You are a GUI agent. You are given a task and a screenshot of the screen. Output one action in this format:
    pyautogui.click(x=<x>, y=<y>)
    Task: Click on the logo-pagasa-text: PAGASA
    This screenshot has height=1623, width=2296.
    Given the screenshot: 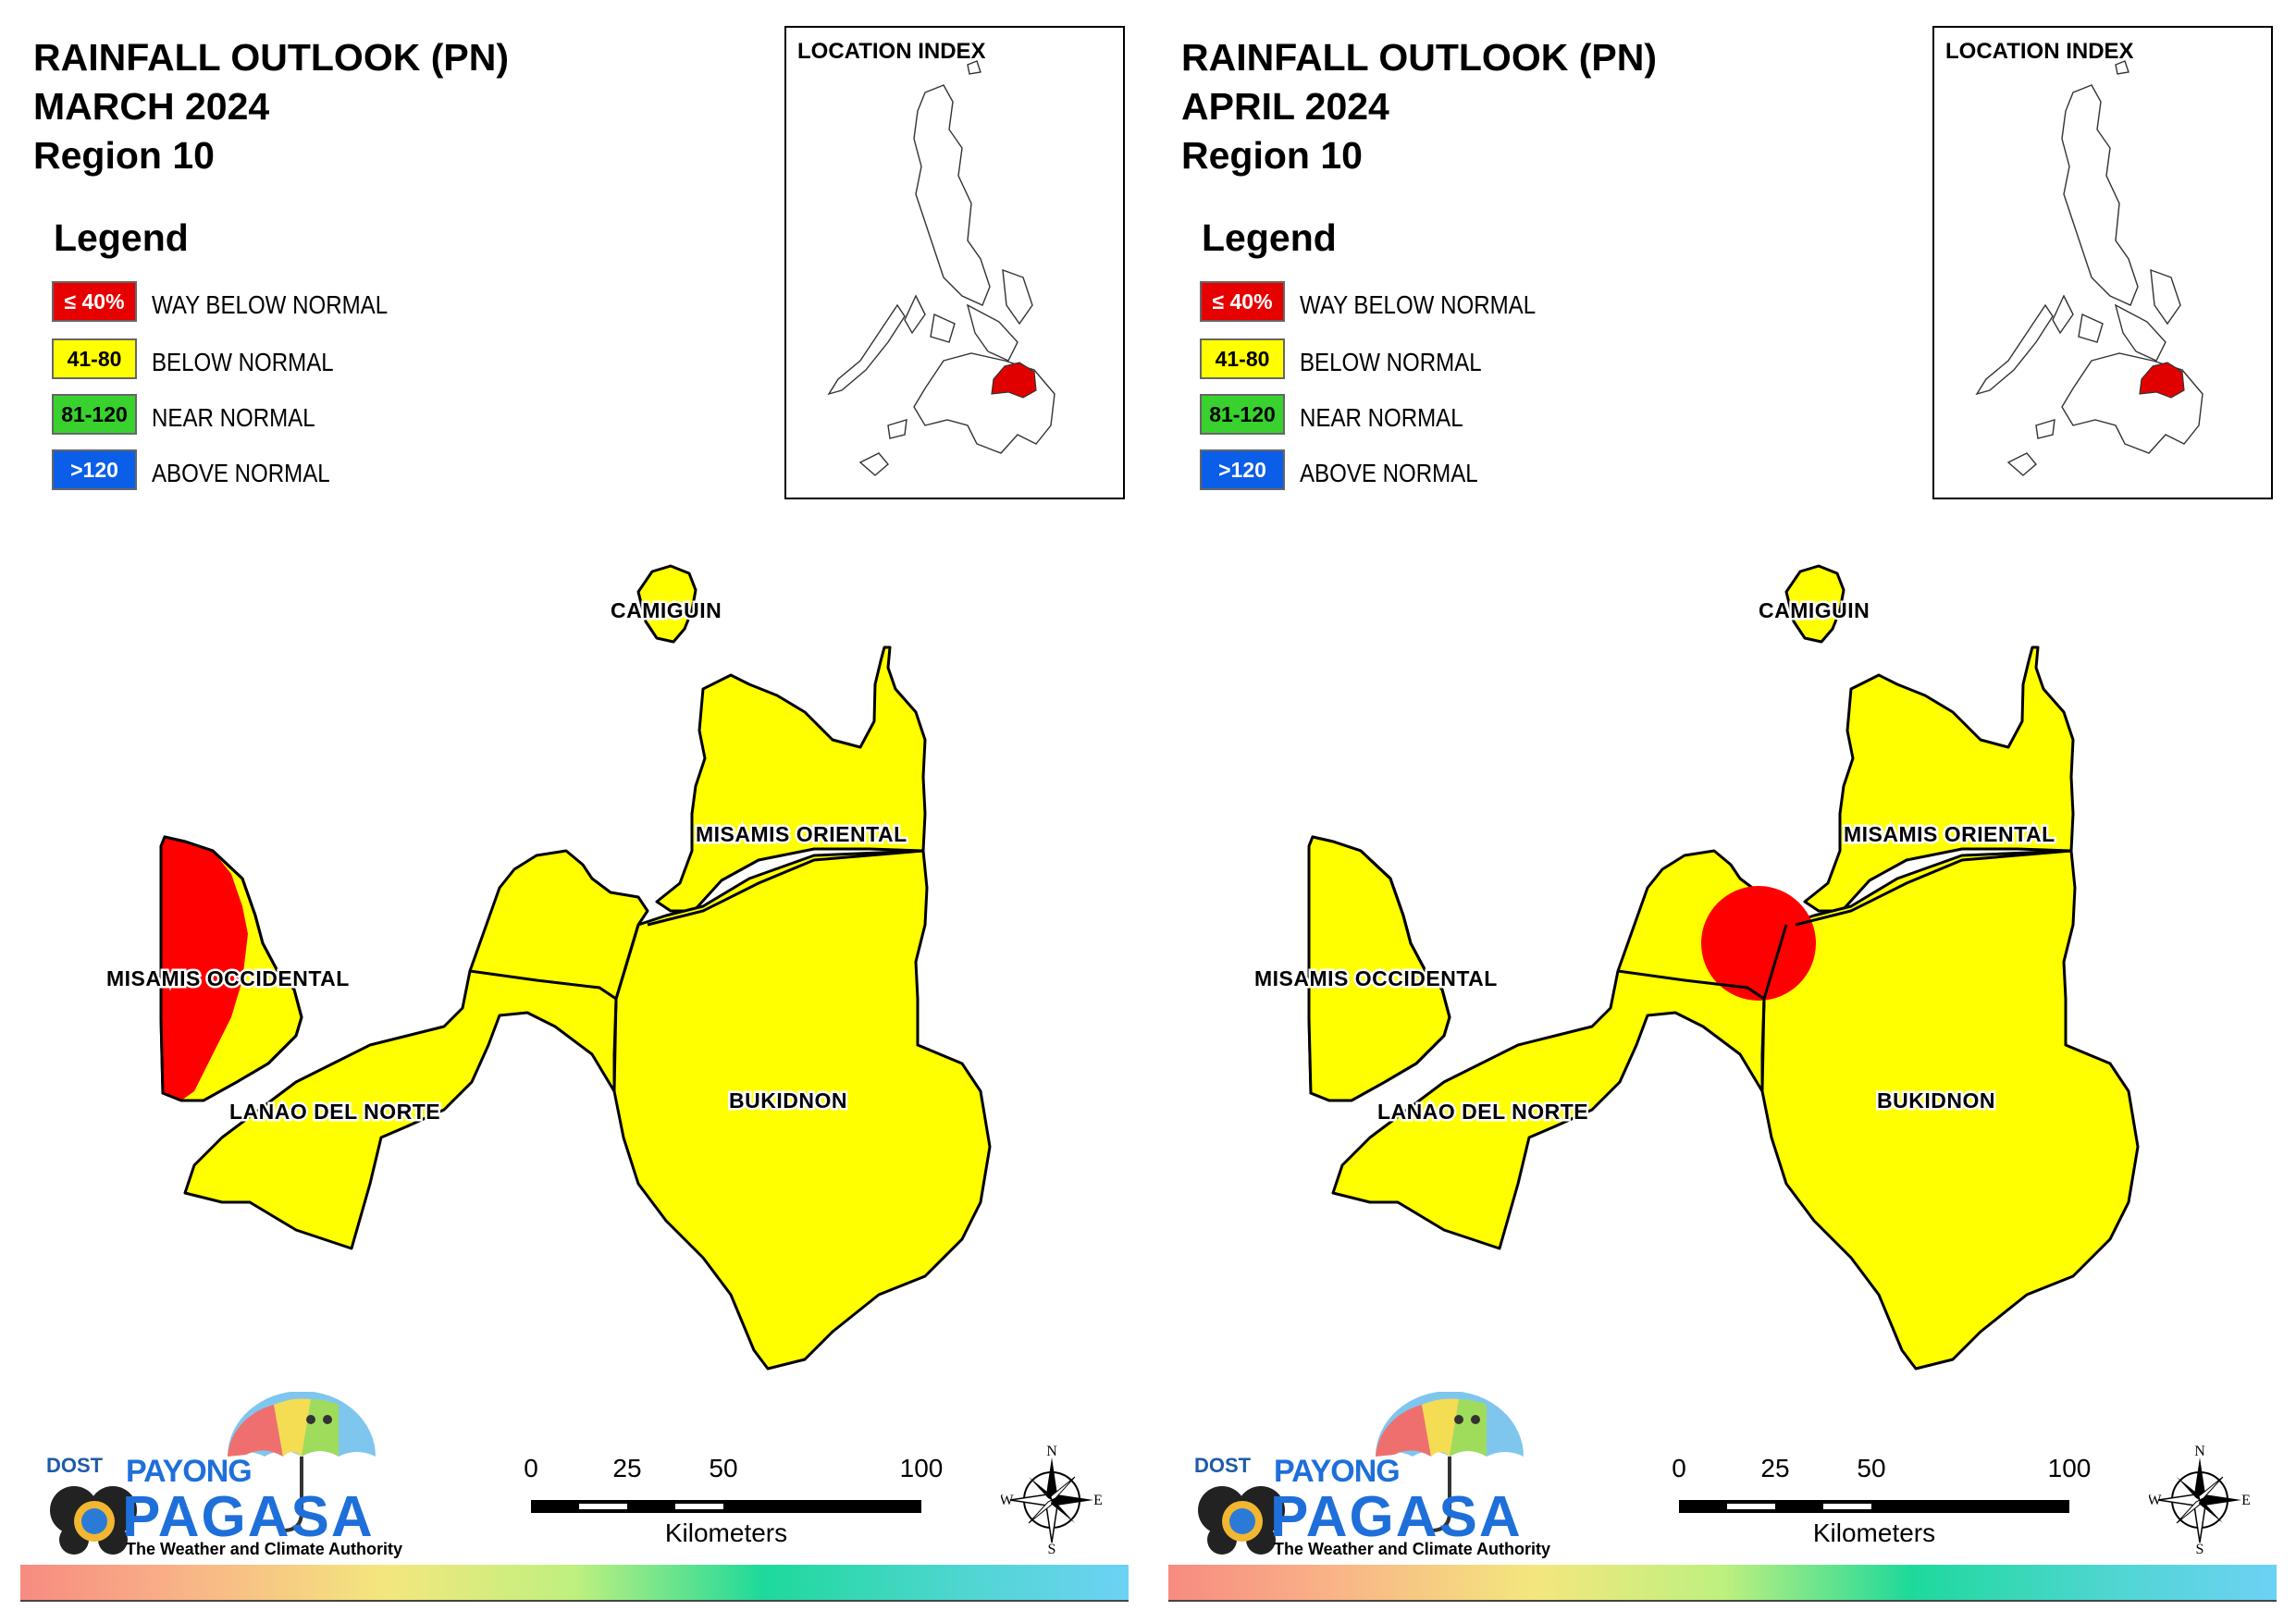 What is the action you would take?
    pyautogui.click(x=248, y=1517)
    